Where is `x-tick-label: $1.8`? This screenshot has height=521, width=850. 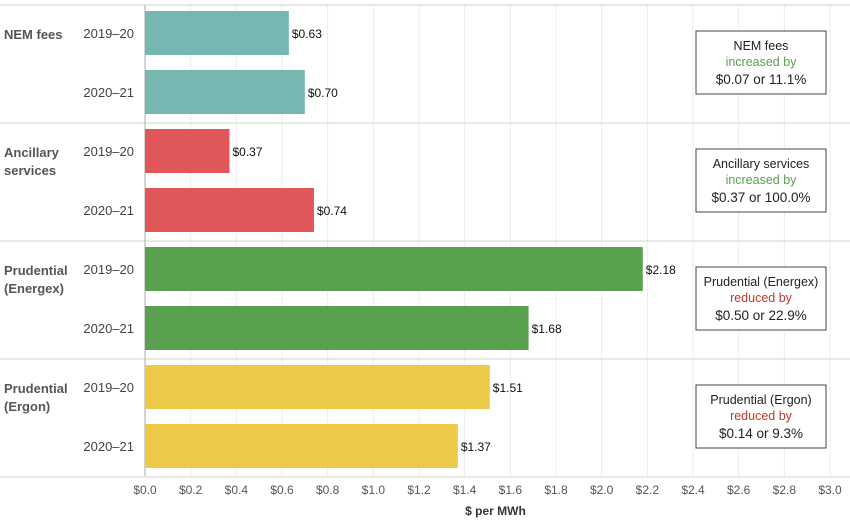
x-tick-label: $1.8 is located at coordinates (556, 490).